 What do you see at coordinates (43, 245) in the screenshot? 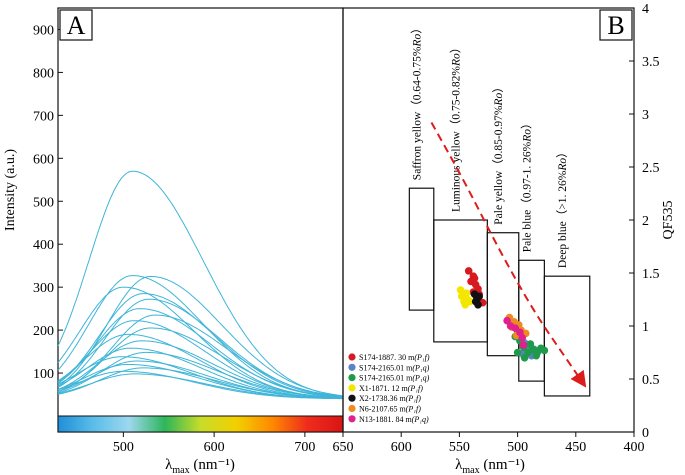
I see `y-tick-label: 400` at bounding box center [43, 245].